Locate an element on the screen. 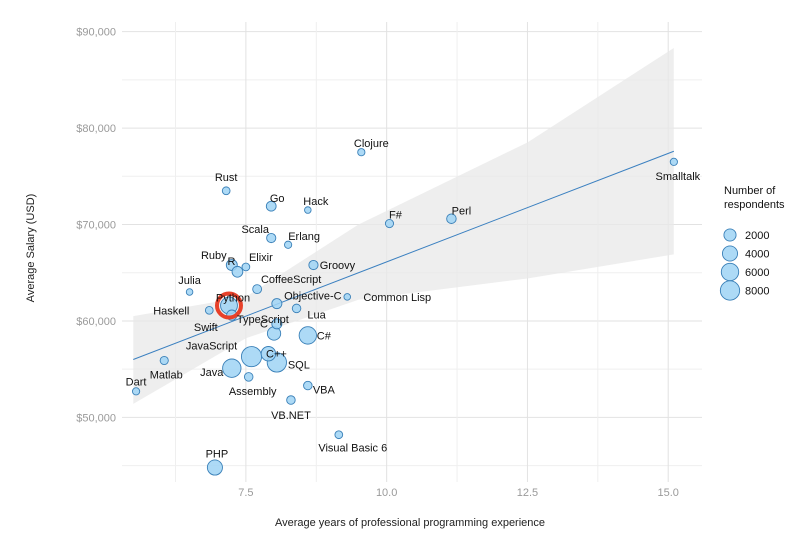 This screenshot has height=552, width=800. point-smalltalk is located at coordinates (673, 161).